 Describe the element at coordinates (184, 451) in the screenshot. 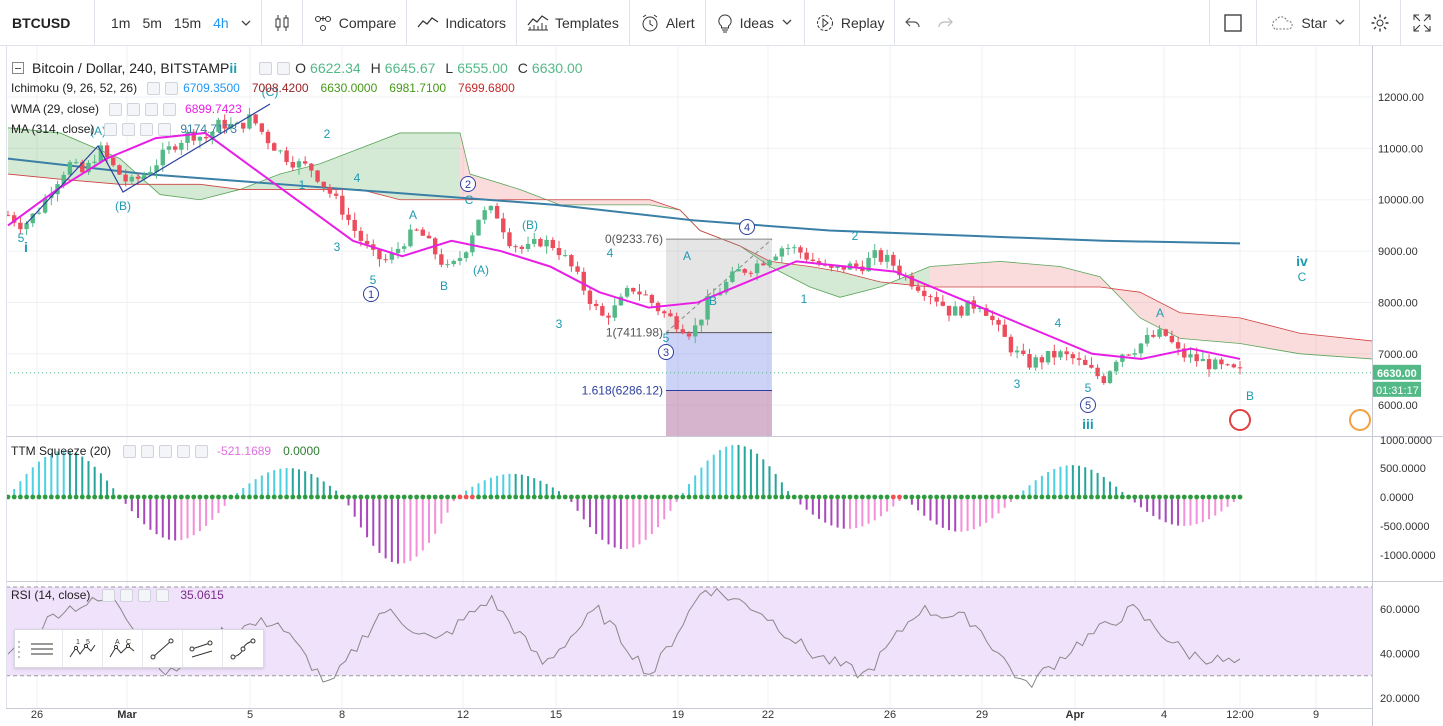

I see `more-icon` at that location.